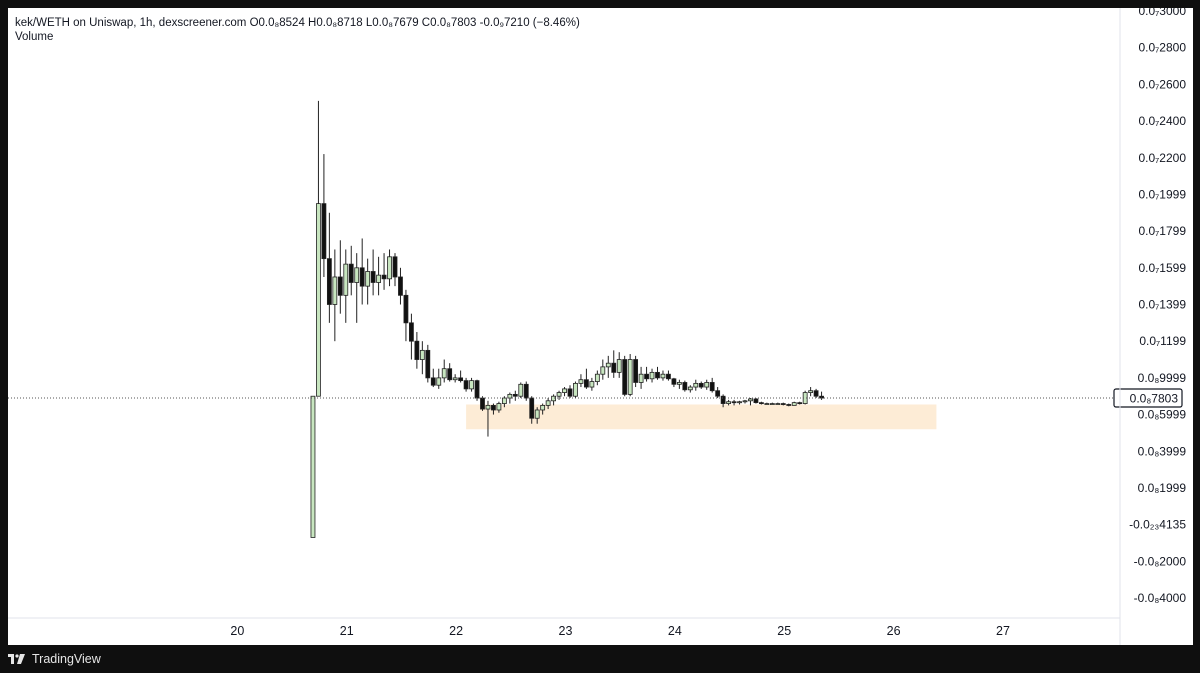 The width and height of the screenshot is (1200, 673). Describe the element at coordinates (1162, 48) in the screenshot. I see `y-tick-label: 0.0₇2800` at that location.